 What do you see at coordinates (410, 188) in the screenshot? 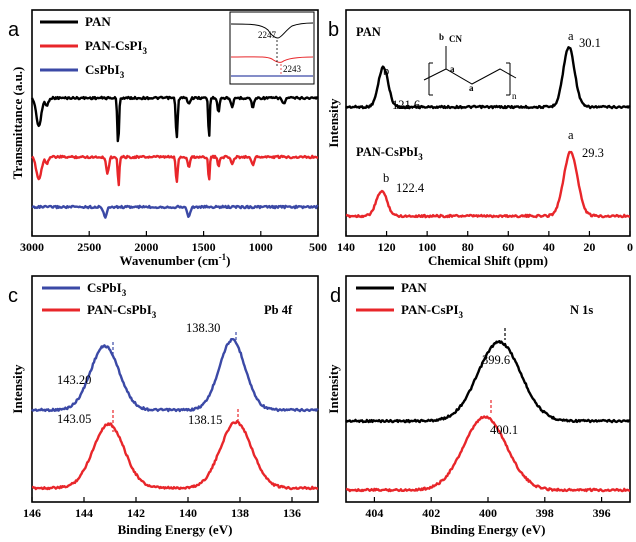
I see `panel-b-peak-value-122-4: 122.4` at bounding box center [410, 188].